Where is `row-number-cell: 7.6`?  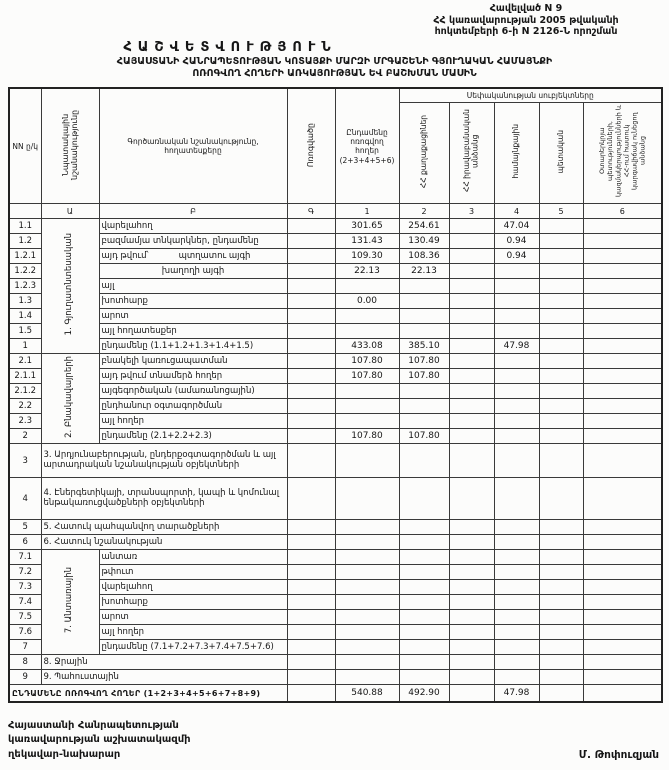 row-number-cell: 7.6 is located at coordinates (25, 632).